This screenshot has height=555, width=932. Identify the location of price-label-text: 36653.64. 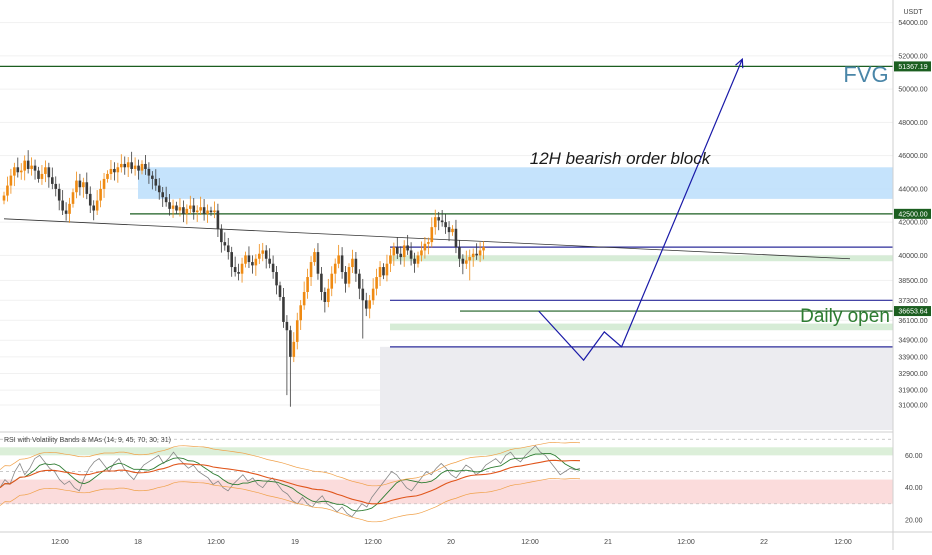
(912, 312).